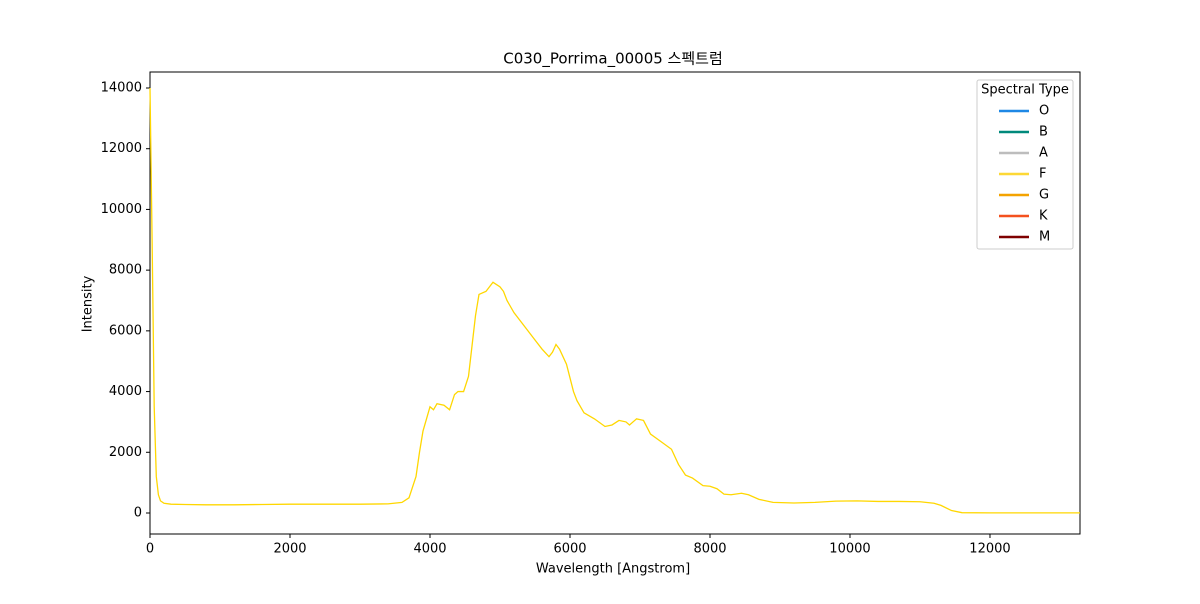 This screenshot has height=604, width=1200. Describe the element at coordinates (569, 549) in the screenshot. I see `x-tick-label: 6000` at that location.